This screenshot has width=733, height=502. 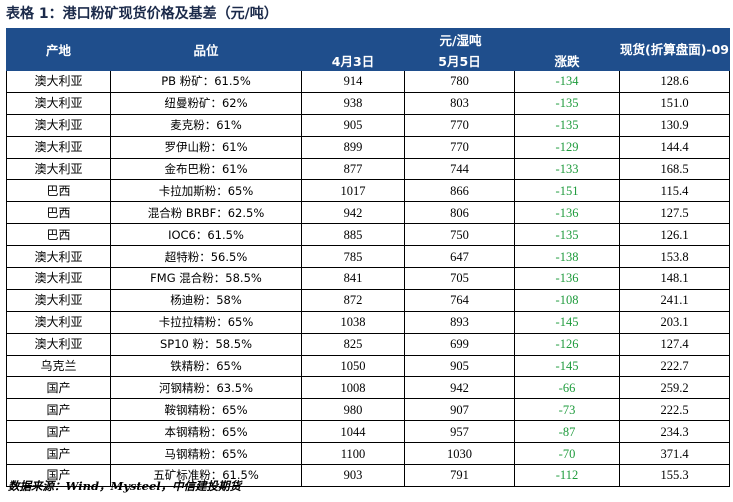 What do you see at coordinates (206, 366) in the screenshot?
I see `product-cell: 铁精粉：65%` at bounding box center [206, 366].